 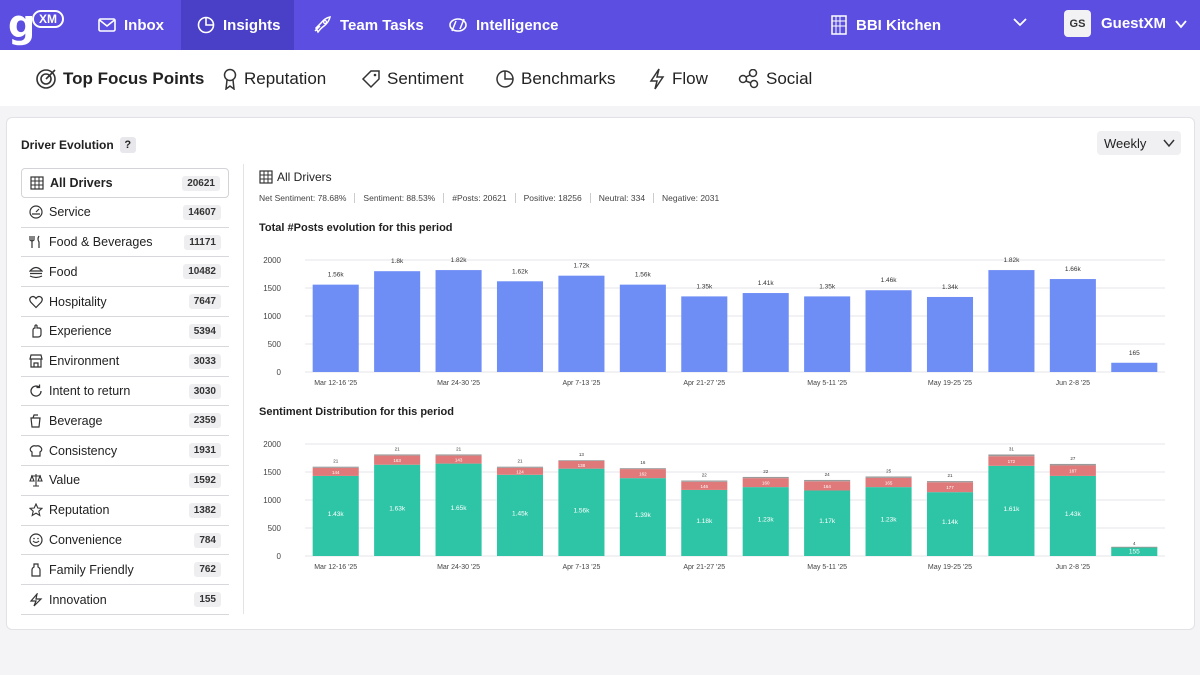 What do you see at coordinates (125, 600) in the screenshot?
I see `driver-item: Innovation 155` at bounding box center [125, 600].